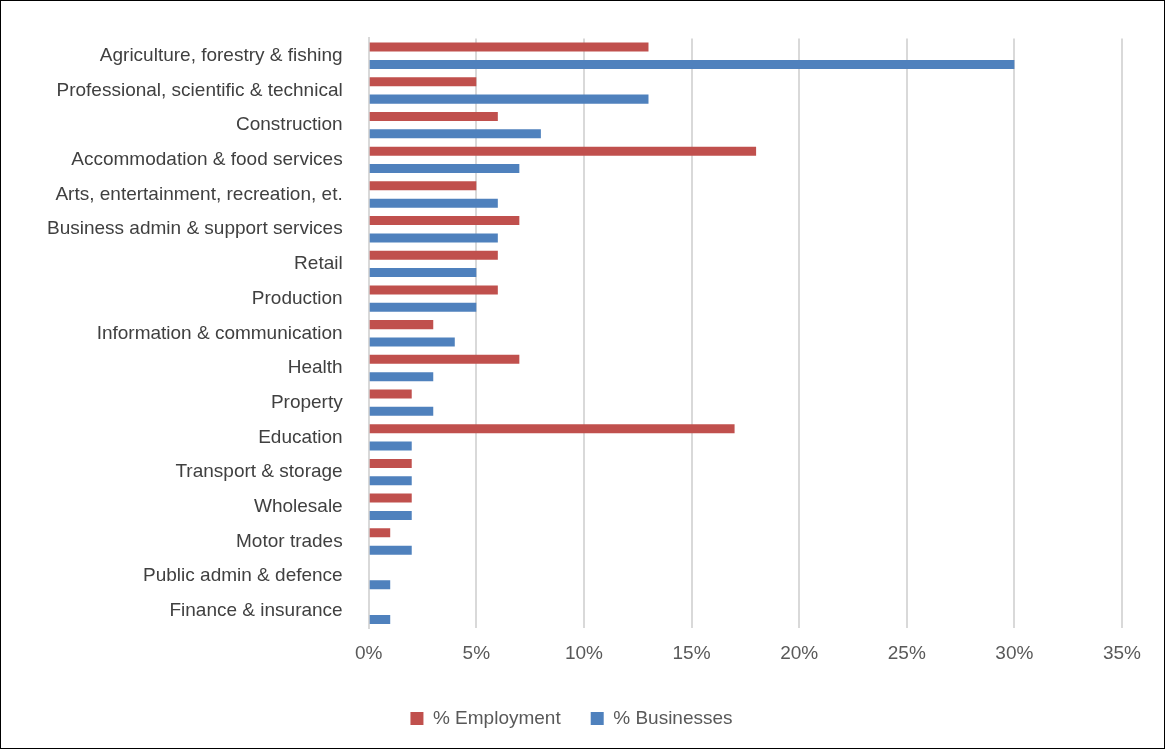 The image size is (1165, 749). What do you see at coordinates (289, 540) in the screenshot?
I see `y-tick-label: Motor trades` at bounding box center [289, 540].